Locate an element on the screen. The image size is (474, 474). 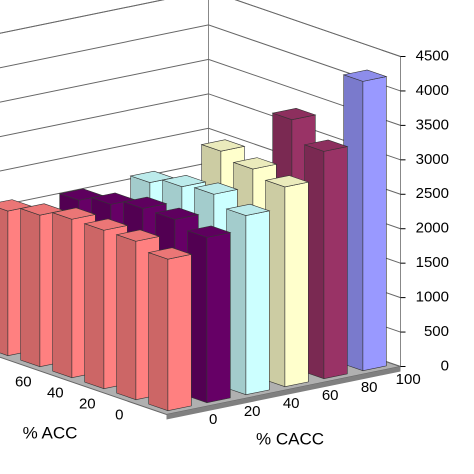
x-tick-label: 20 is located at coordinates (252, 411).